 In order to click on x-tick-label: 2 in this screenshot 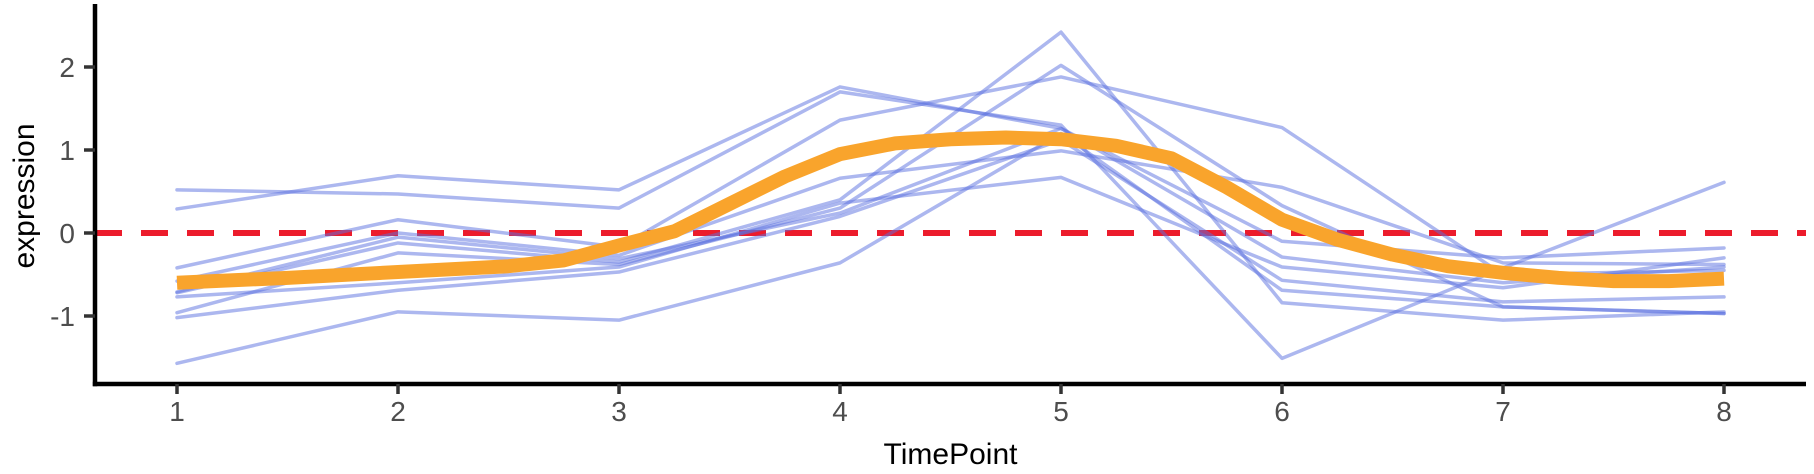, I will do `click(398, 411)`.